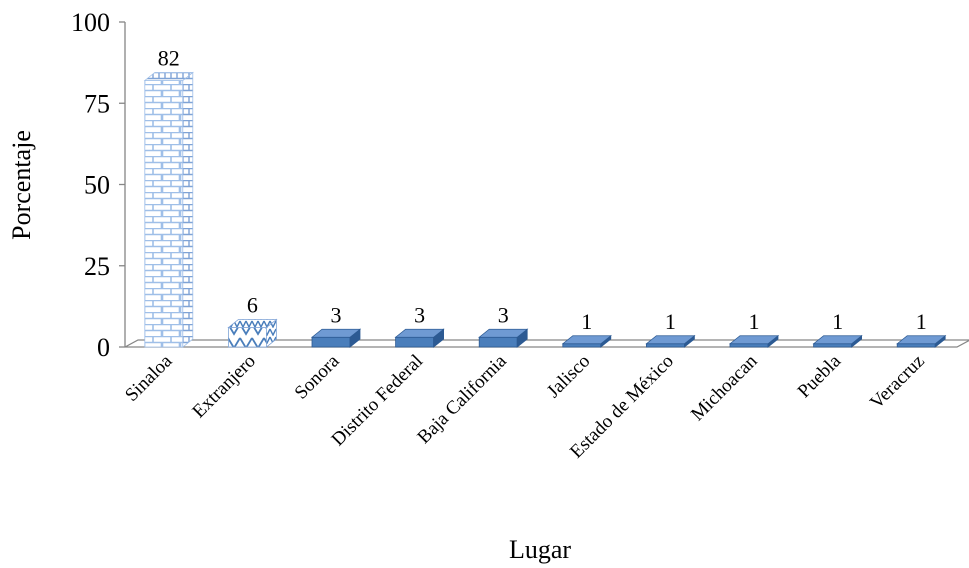  I want to click on category-label: Sinaloa, so click(149, 378).